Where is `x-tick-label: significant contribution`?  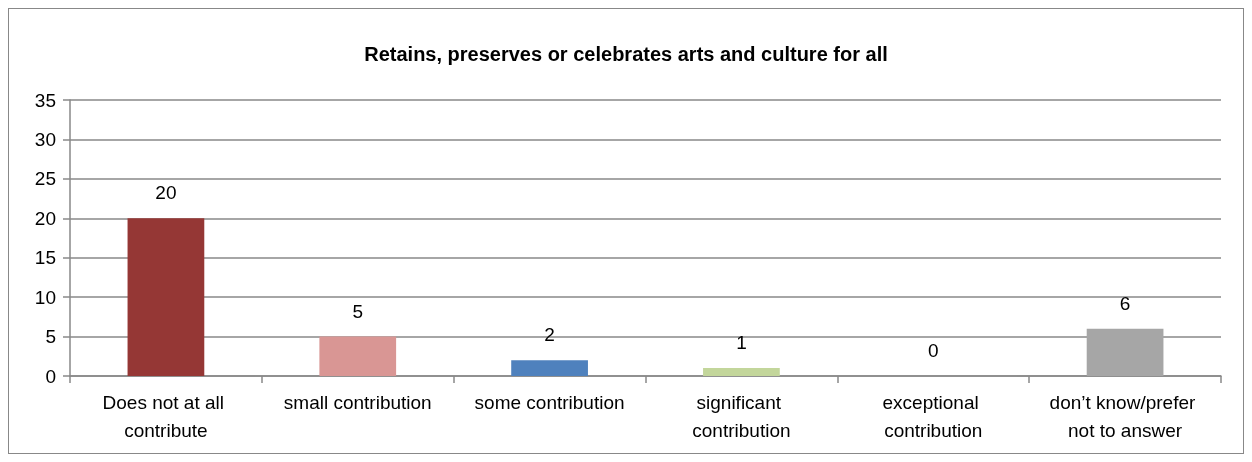
x-tick-label: significant contribution is located at coordinates (741, 416).